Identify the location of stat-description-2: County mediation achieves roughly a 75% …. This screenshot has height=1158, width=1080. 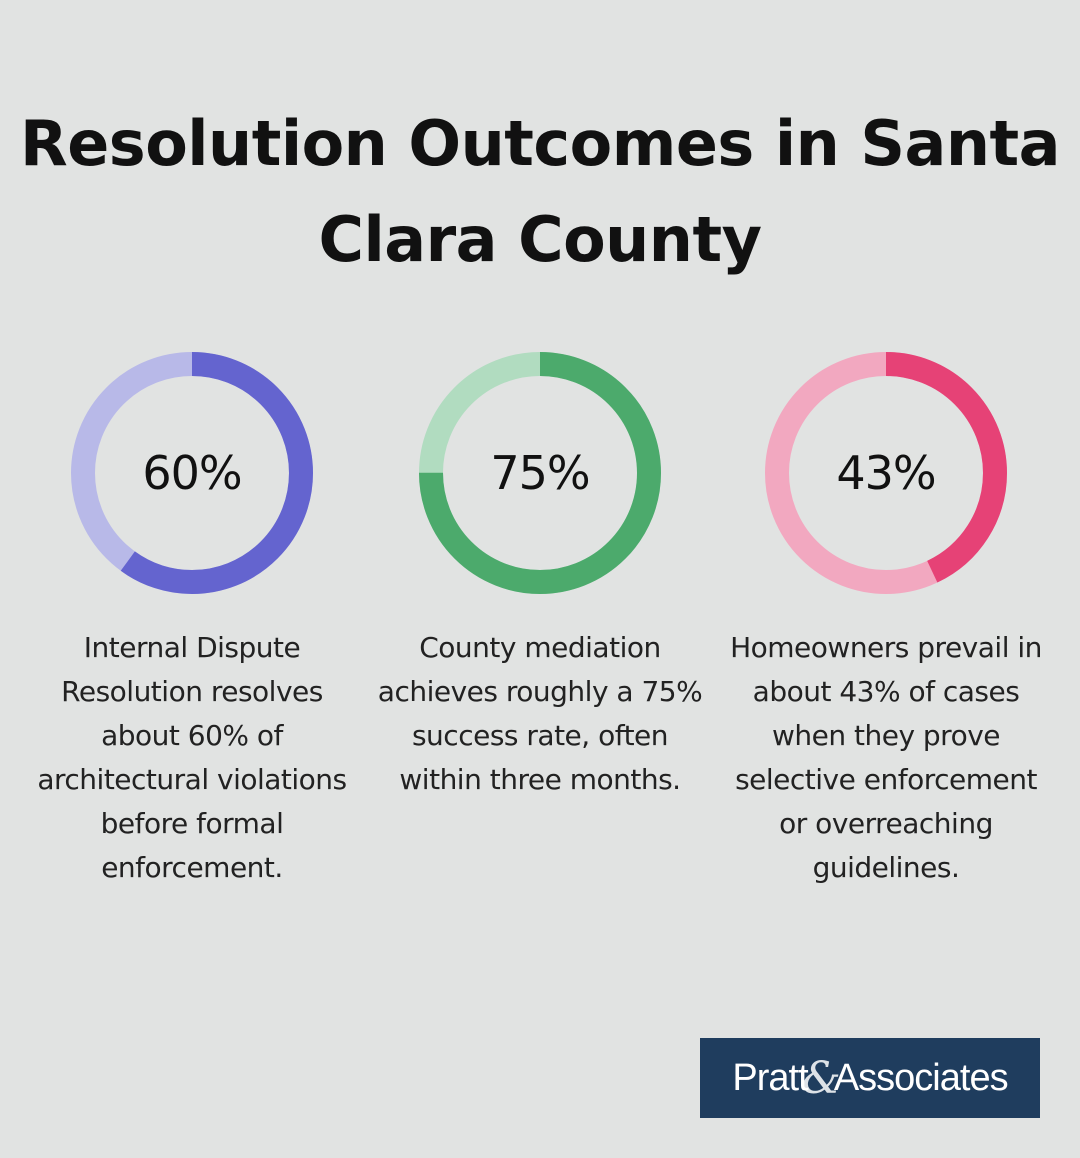
(540, 713).